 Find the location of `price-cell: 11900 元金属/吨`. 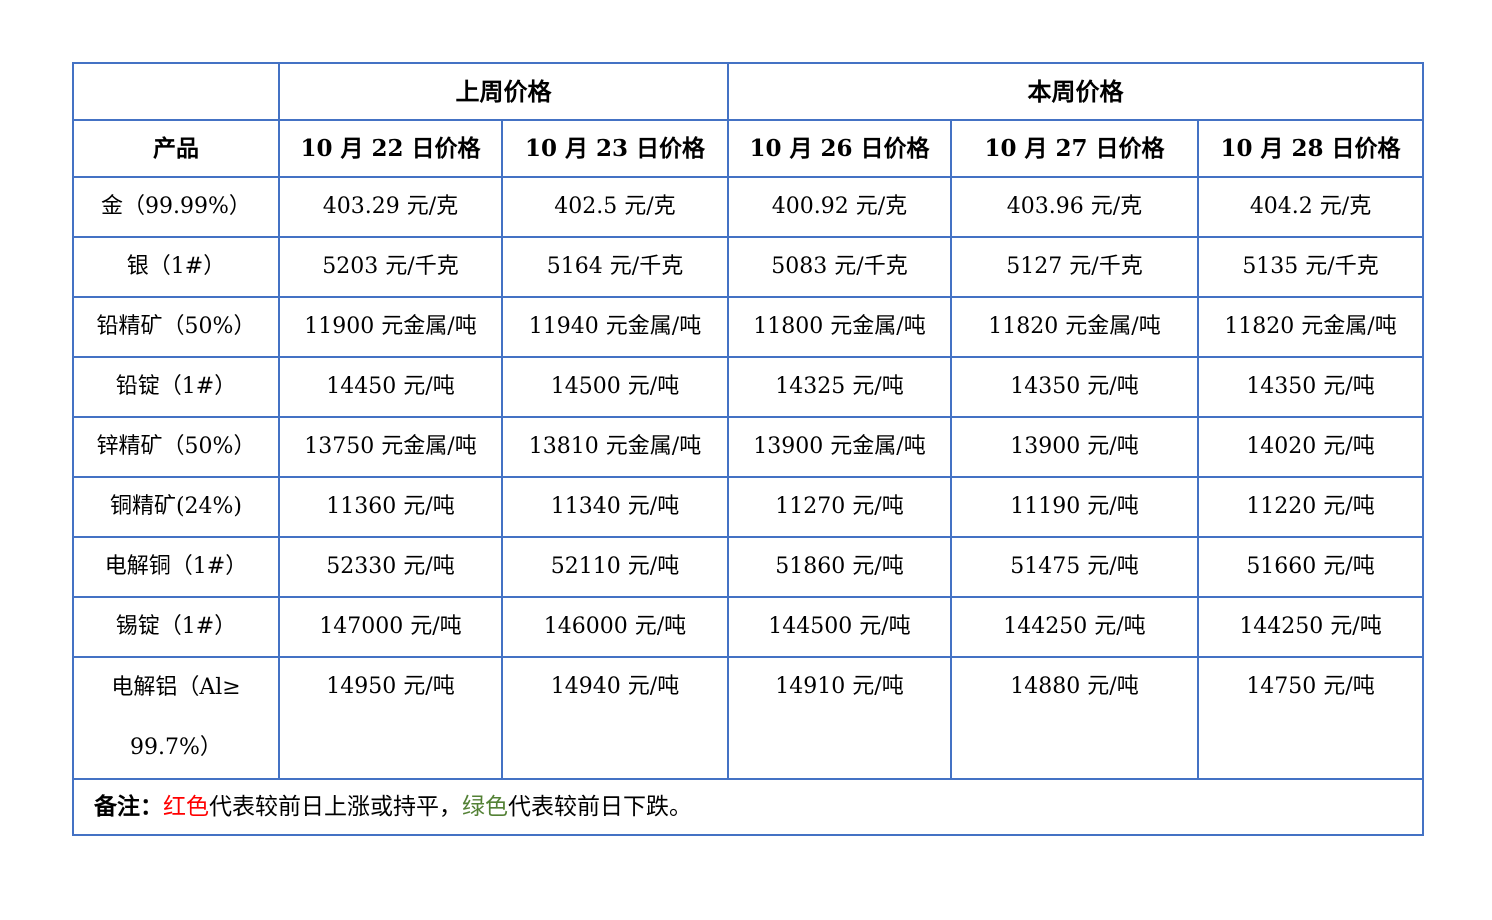

price-cell: 11900 元金属/吨 is located at coordinates (390, 327).